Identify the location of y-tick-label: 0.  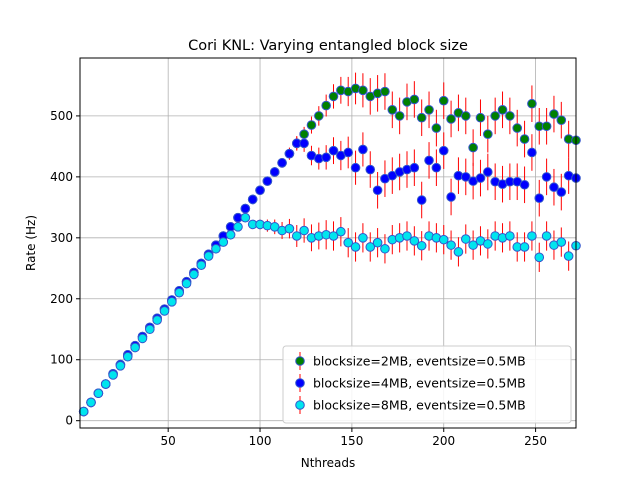
(69, 421).